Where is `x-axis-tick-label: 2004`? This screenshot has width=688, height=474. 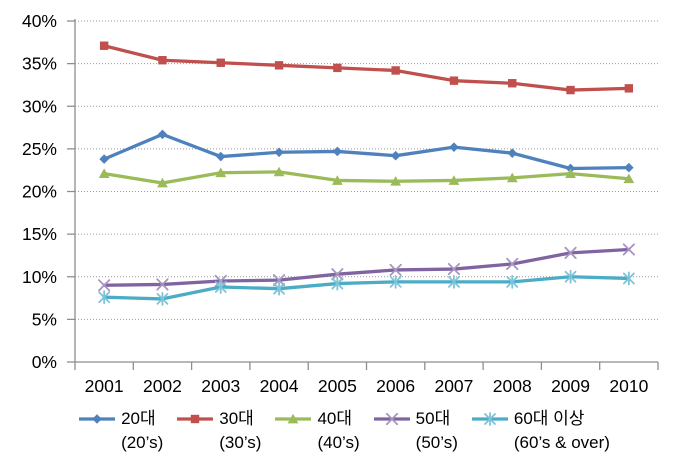 x-axis-tick-label: 2004 is located at coordinates (279, 386).